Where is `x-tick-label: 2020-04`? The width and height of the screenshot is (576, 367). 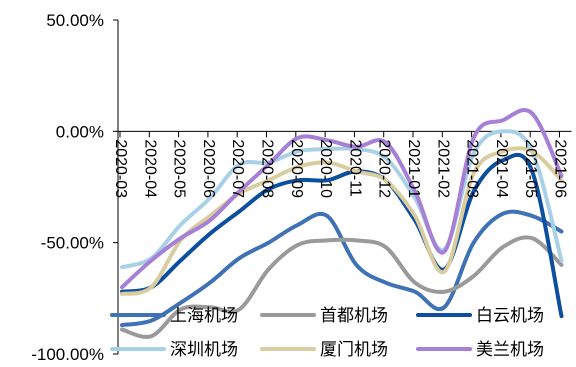 x-tick-label: 2020-04 is located at coordinates (149, 168).